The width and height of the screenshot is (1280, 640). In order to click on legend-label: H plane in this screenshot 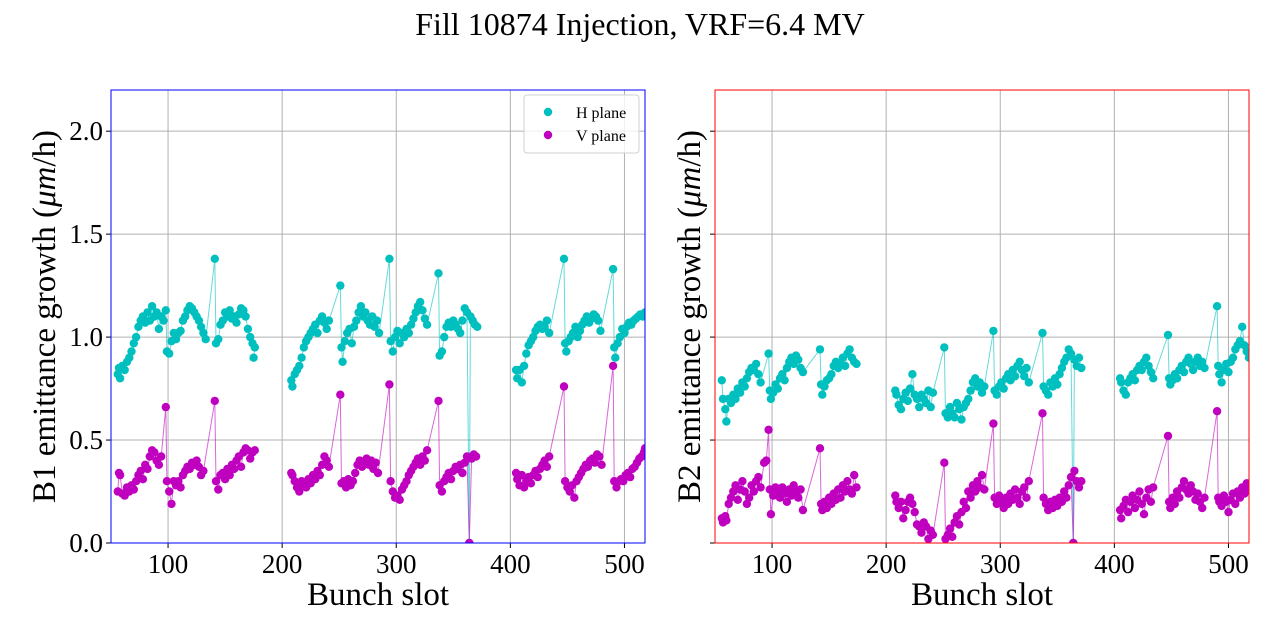, I will do `click(601, 113)`.